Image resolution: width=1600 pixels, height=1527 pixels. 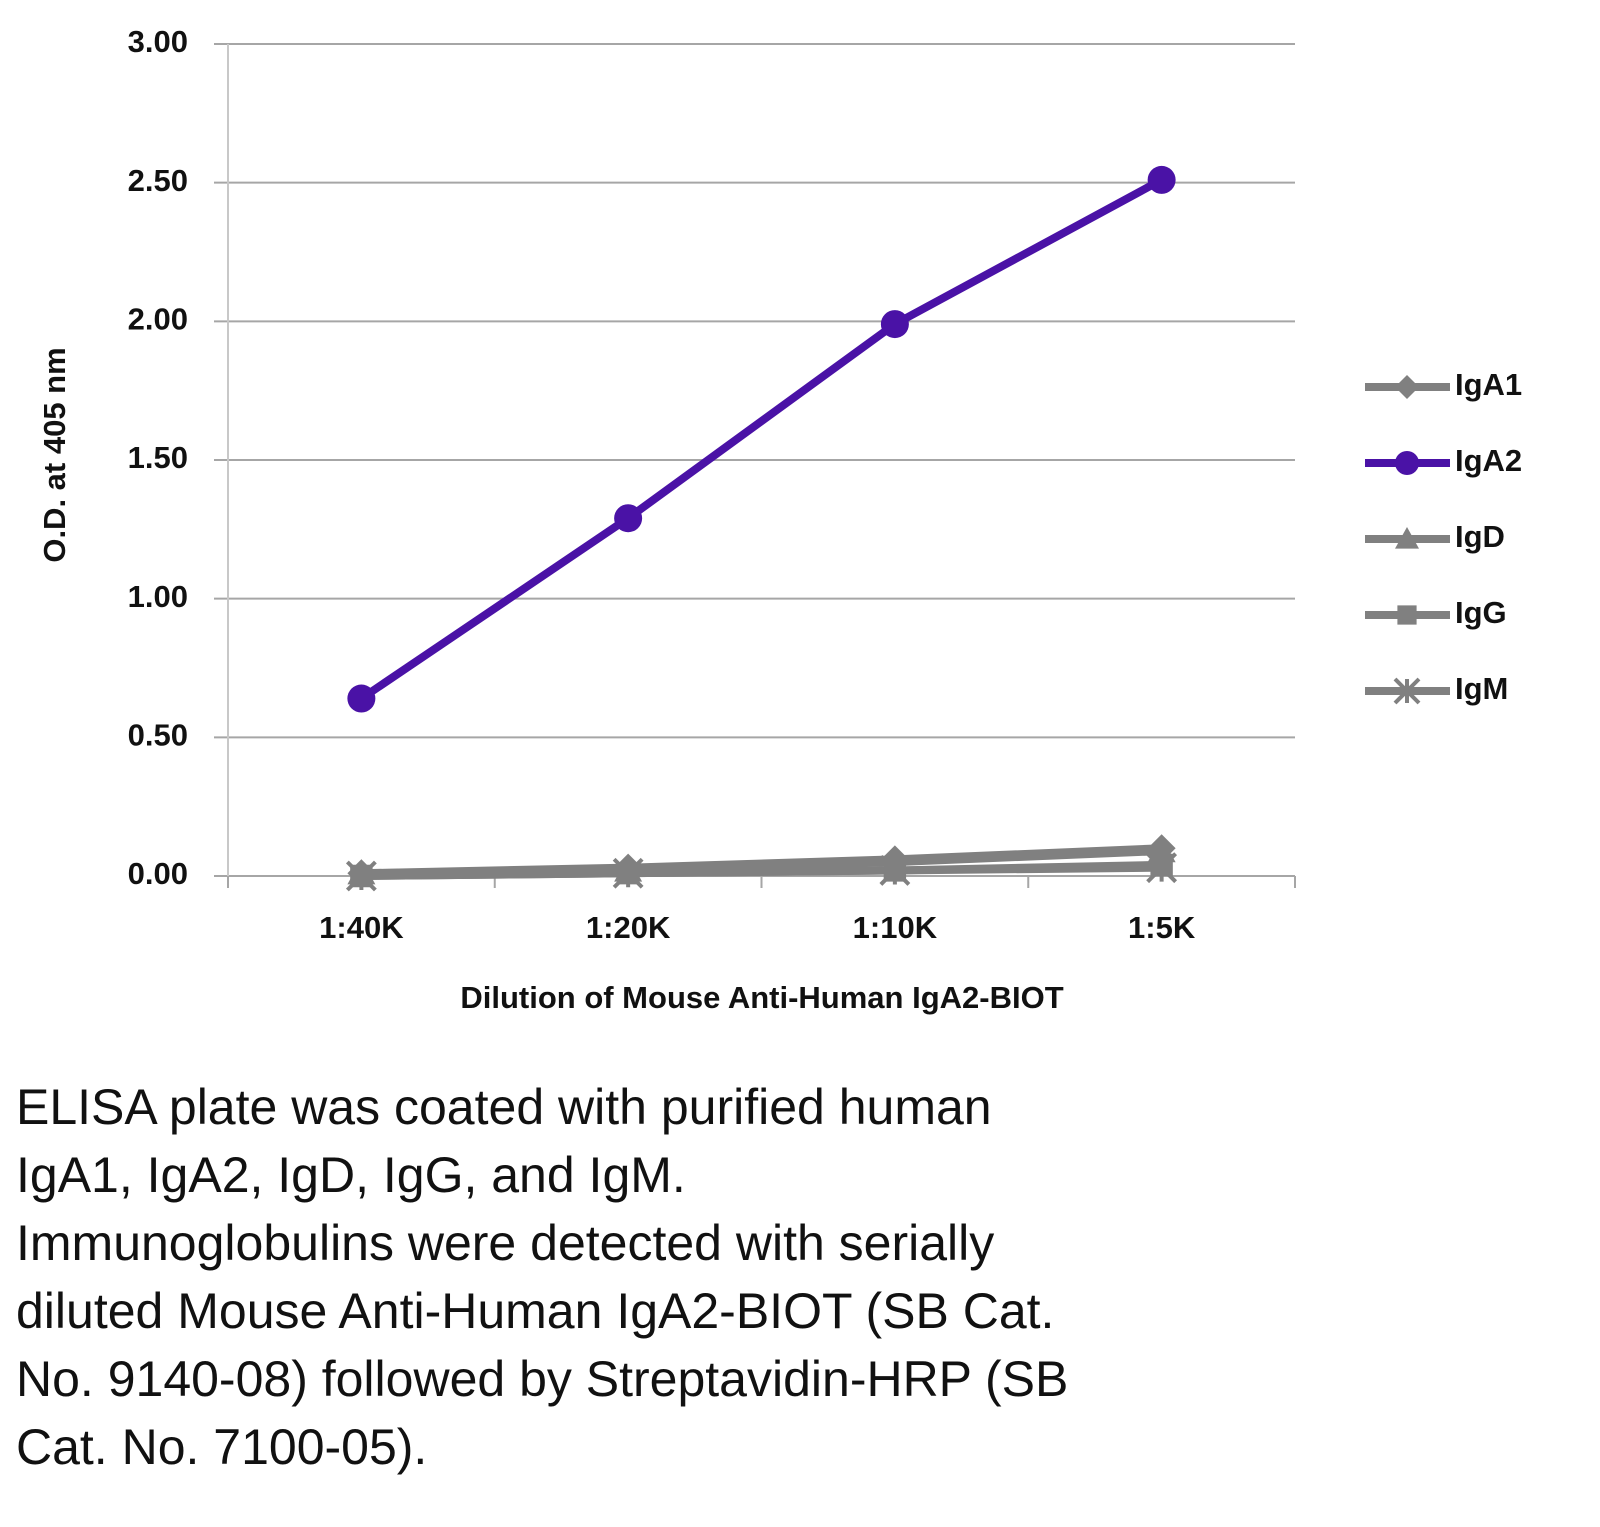 I want to click on caption-line: Cat. No. 7100-05)., so click(x=221, y=1447).